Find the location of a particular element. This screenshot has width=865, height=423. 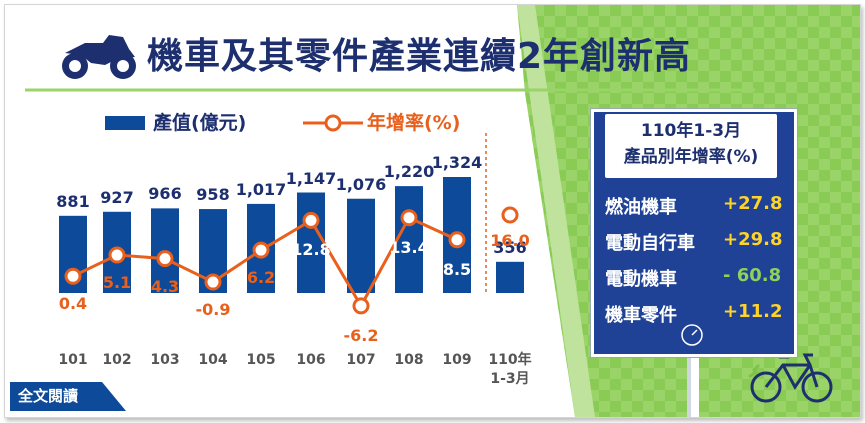

bar-value-label: 1,017 is located at coordinates (261, 189).